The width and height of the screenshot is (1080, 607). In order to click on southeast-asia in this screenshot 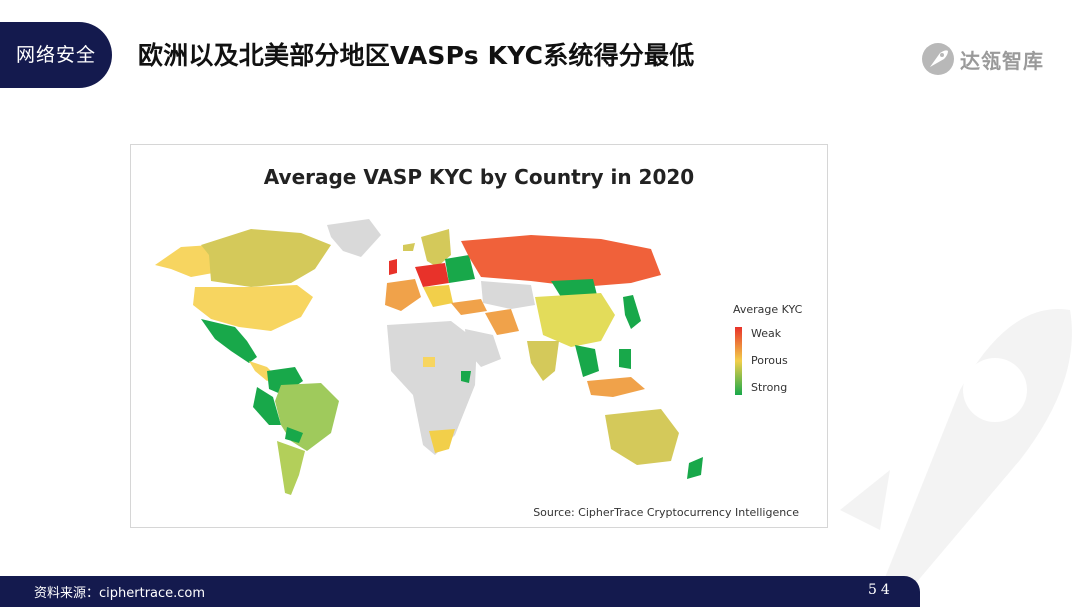, I will do `click(587, 361)`.